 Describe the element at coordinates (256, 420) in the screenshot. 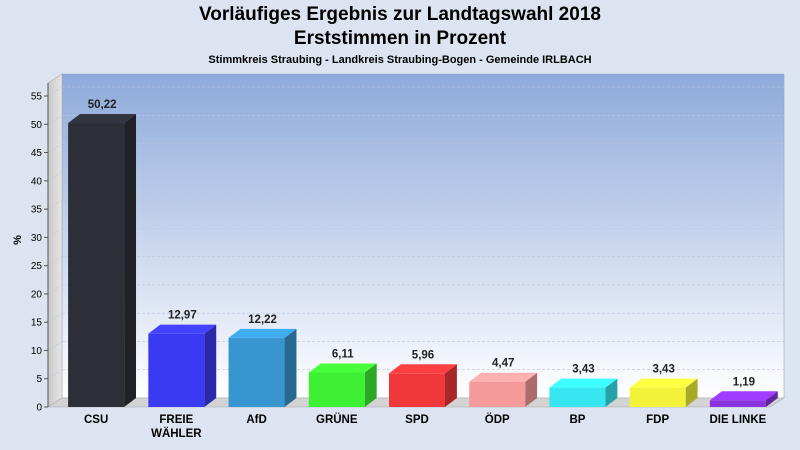

I see `x-tick-label: AfD` at that location.